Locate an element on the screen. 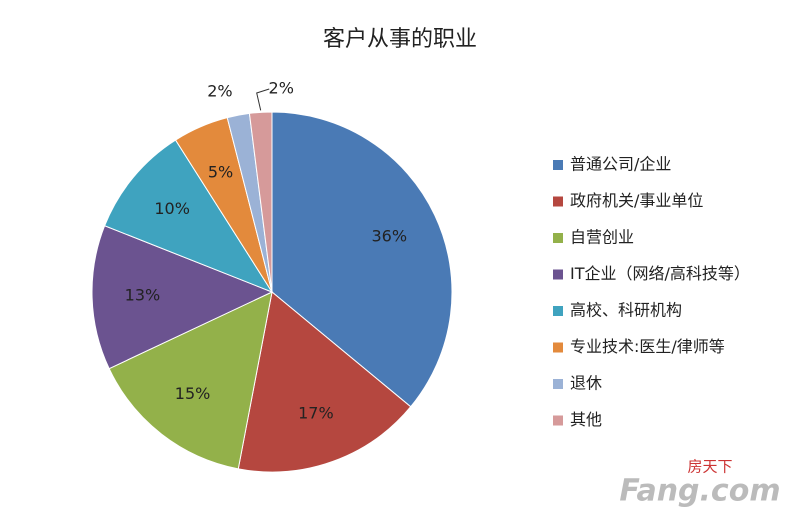  data-label: 13% is located at coordinates (143, 295).